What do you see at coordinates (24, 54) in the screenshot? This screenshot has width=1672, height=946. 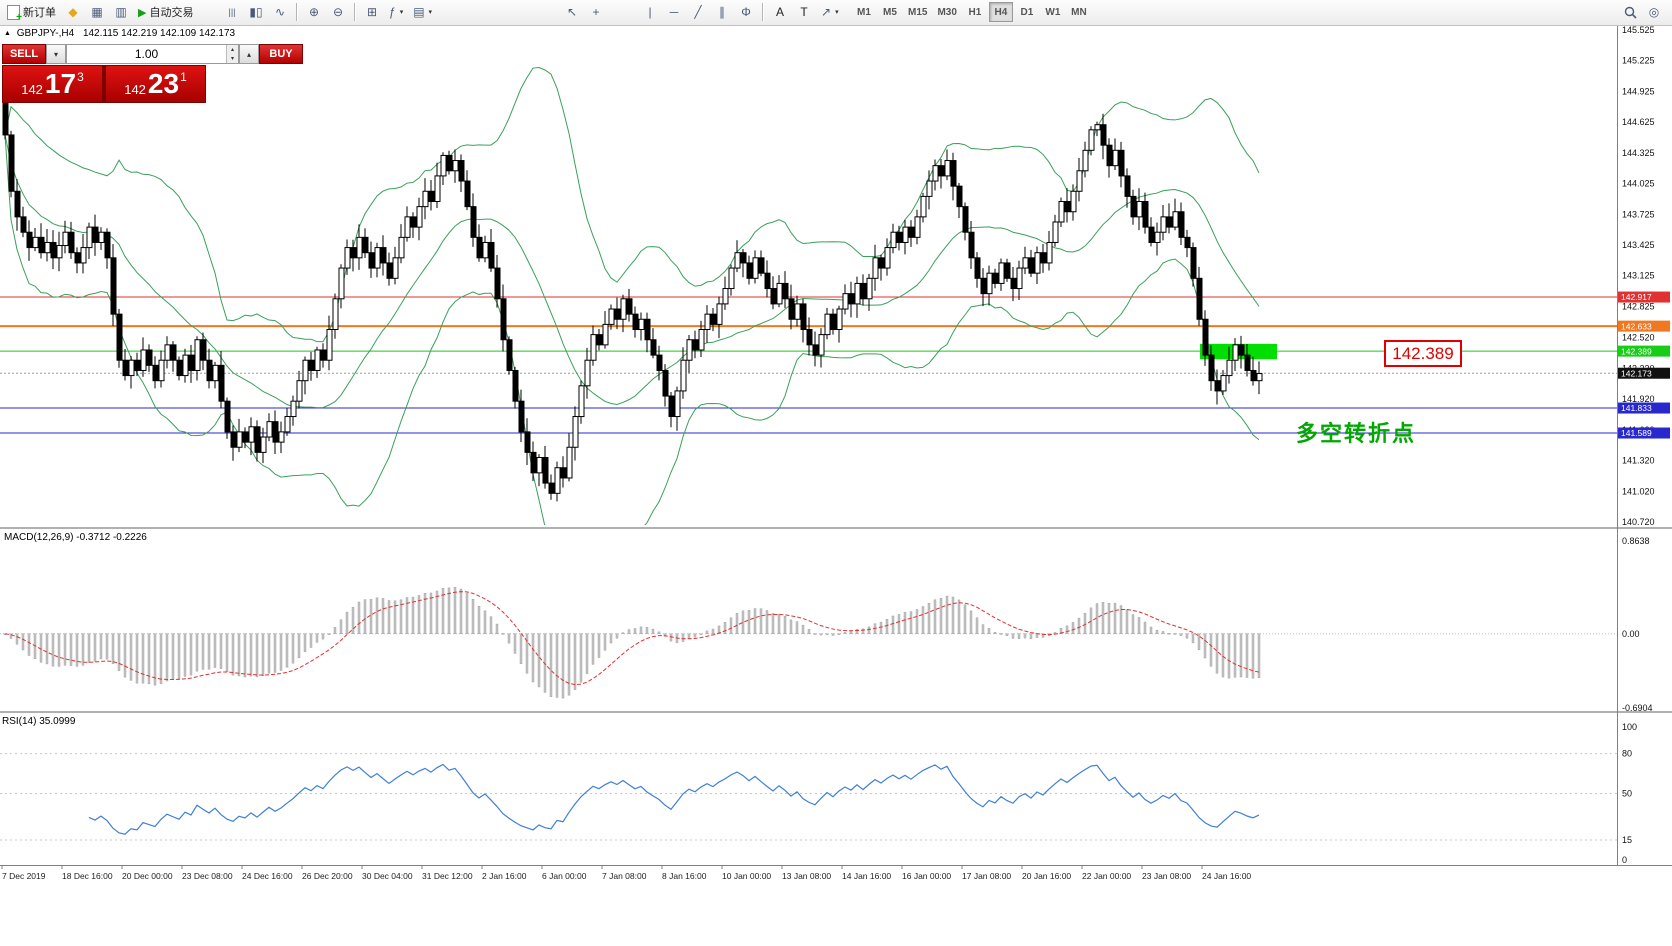 I see `sell-button: SELL` at bounding box center [24, 54].